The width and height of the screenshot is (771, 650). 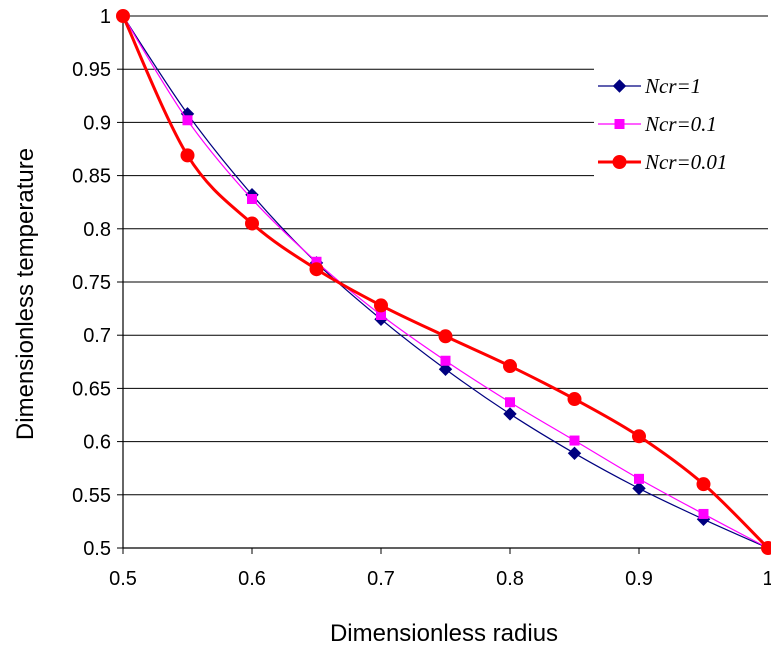 I want to click on x-tick-label: 1, so click(x=766, y=579).